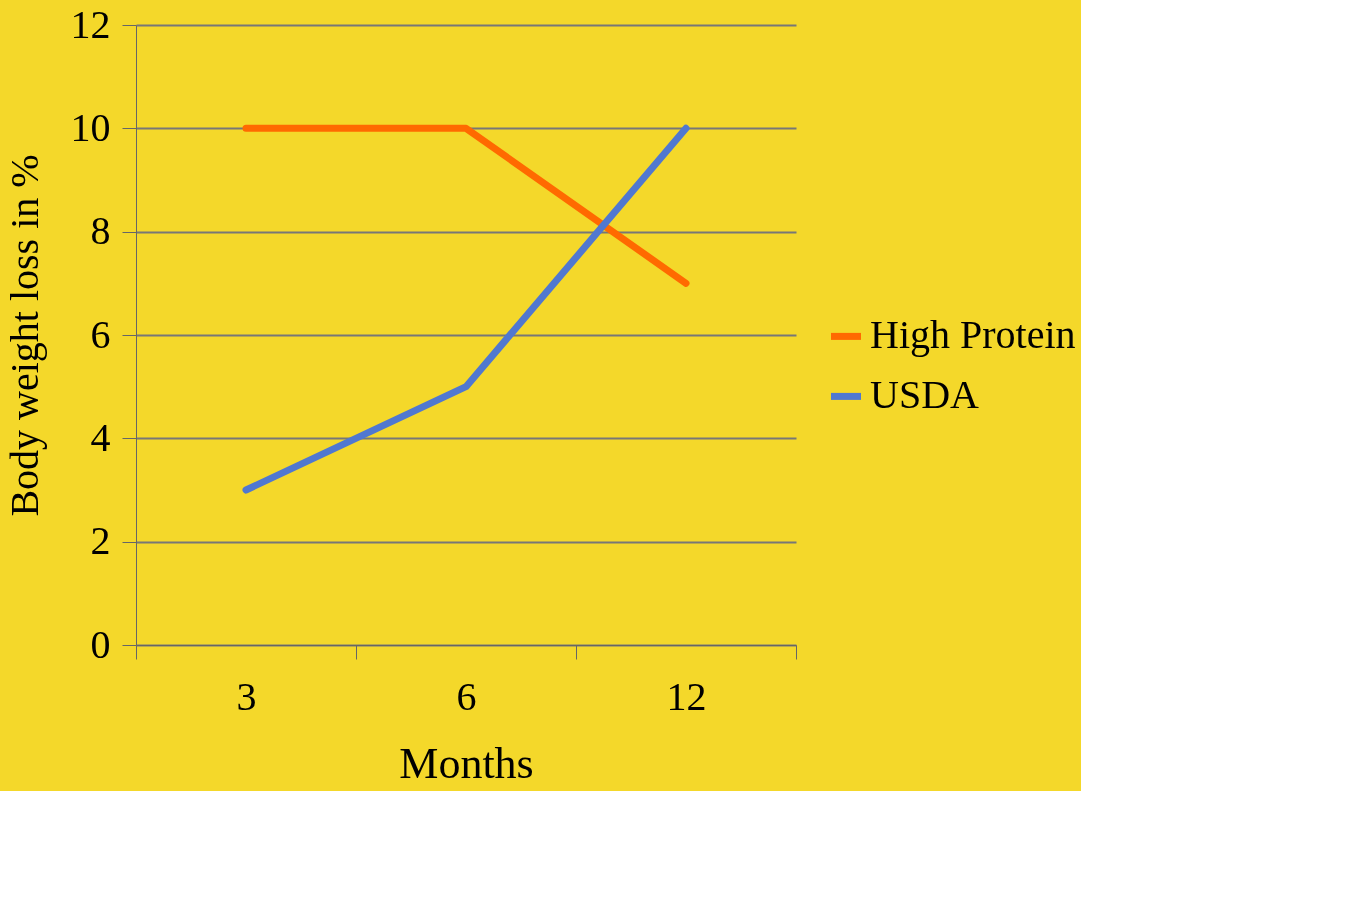 The image size is (1367, 901). What do you see at coordinates (466, 763) in the screenshot?
I see `x-axis-title: Months` at bounding box center [466, 763].